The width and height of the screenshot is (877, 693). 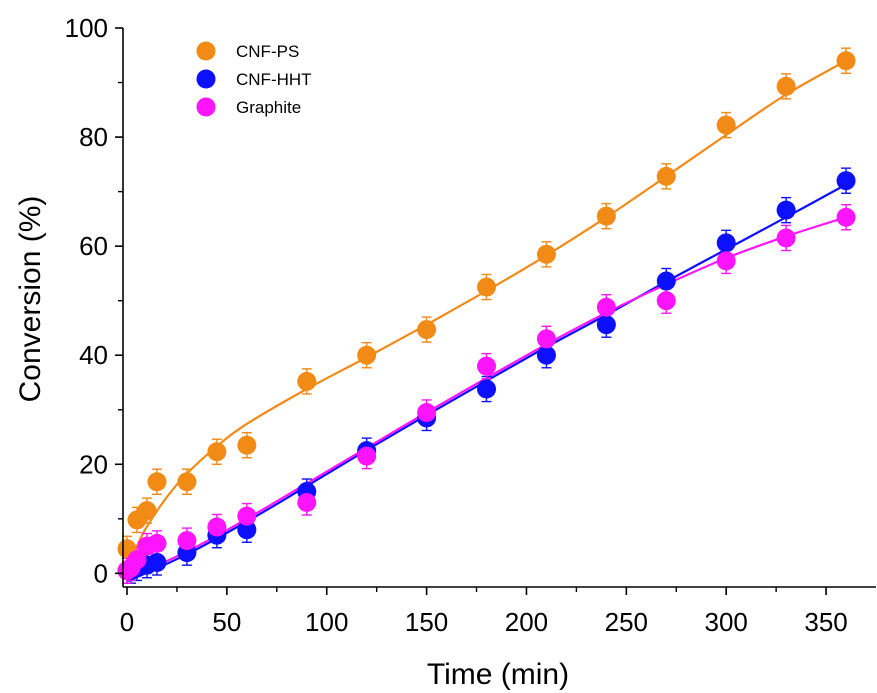 What do you see at coordinates (825, 622) in the screenshot?
I see `x-tick-label: 350` at bounding box center [825, 622].